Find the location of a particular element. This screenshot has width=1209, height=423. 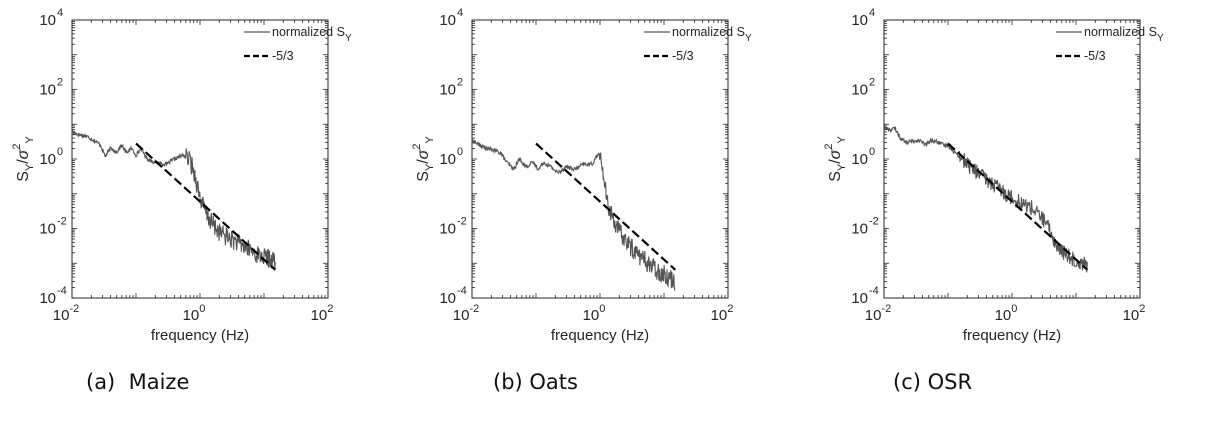

panel-caption-maize: (a) Maize is located at coordinates (138, 382).